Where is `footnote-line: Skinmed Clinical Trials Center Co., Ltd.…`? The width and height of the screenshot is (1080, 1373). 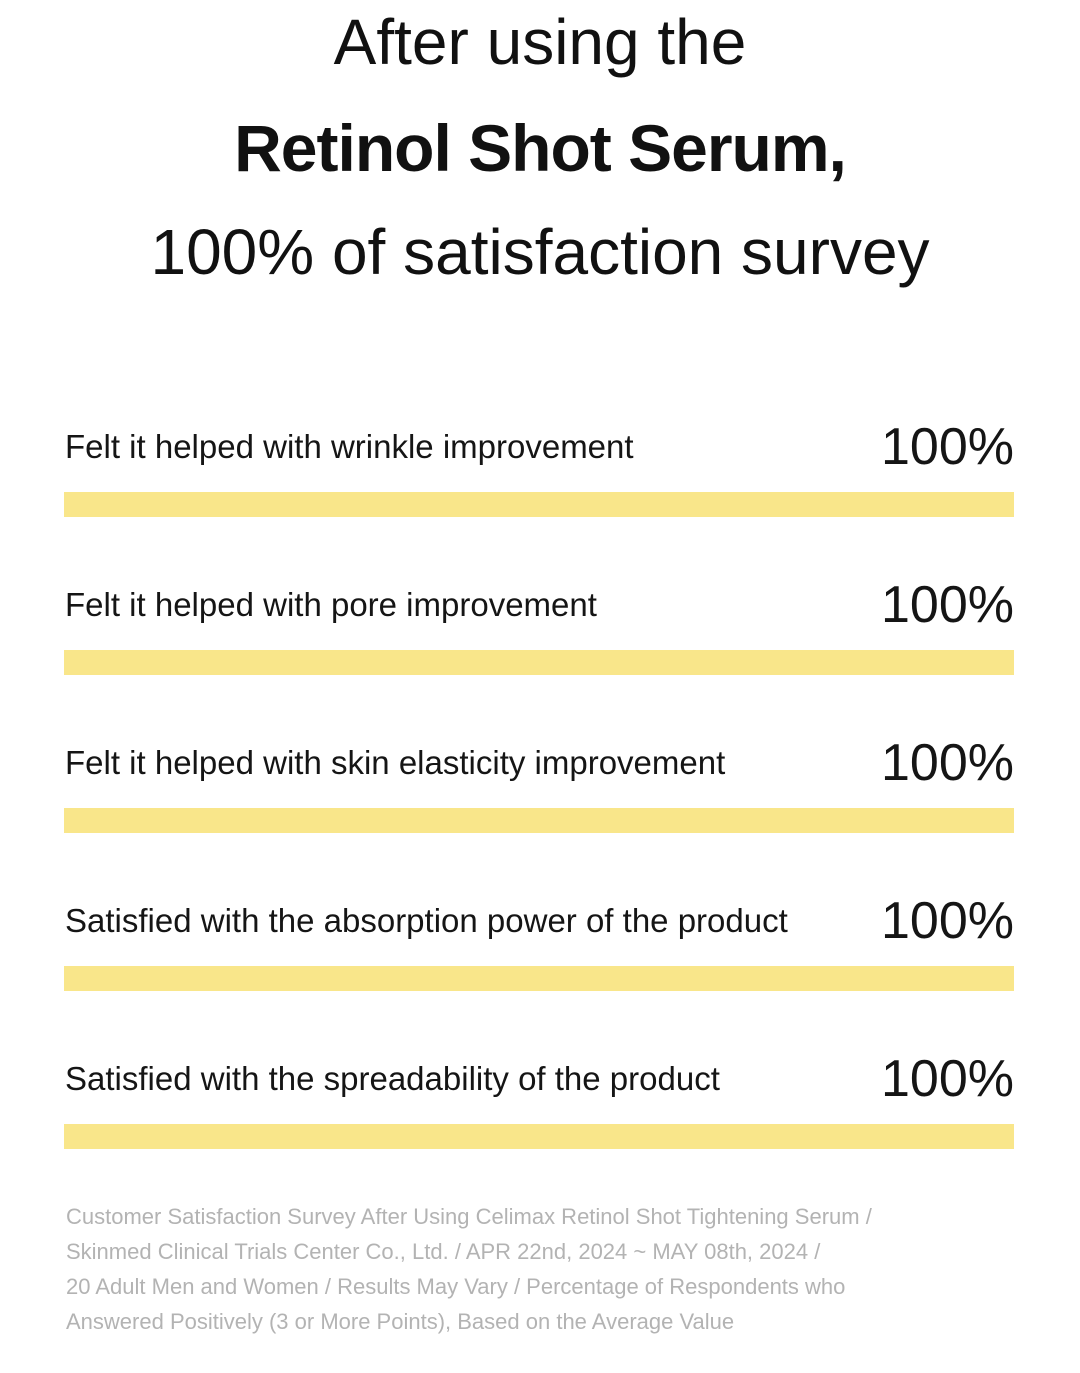 footnote-line: Skinmed Clinical Trials Center Co., Ltd.… is located at coordinates (443, 1251).